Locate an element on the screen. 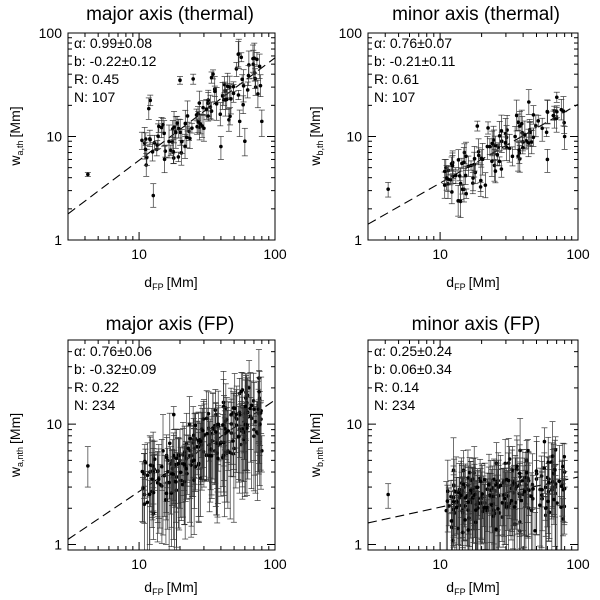 Image resolution: width=600 pixels, height=600 pixels. stat-alpha: α: 0.25±0.24 is located at coordinates (413, 351).